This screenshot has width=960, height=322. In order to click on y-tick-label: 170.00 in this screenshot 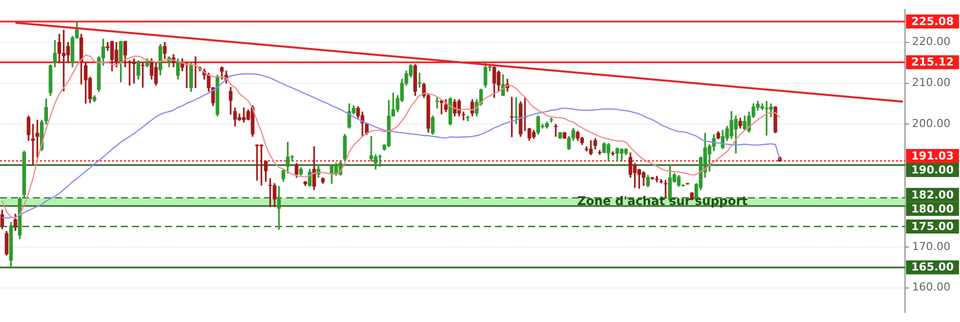, I will do `click(931, 246)`.